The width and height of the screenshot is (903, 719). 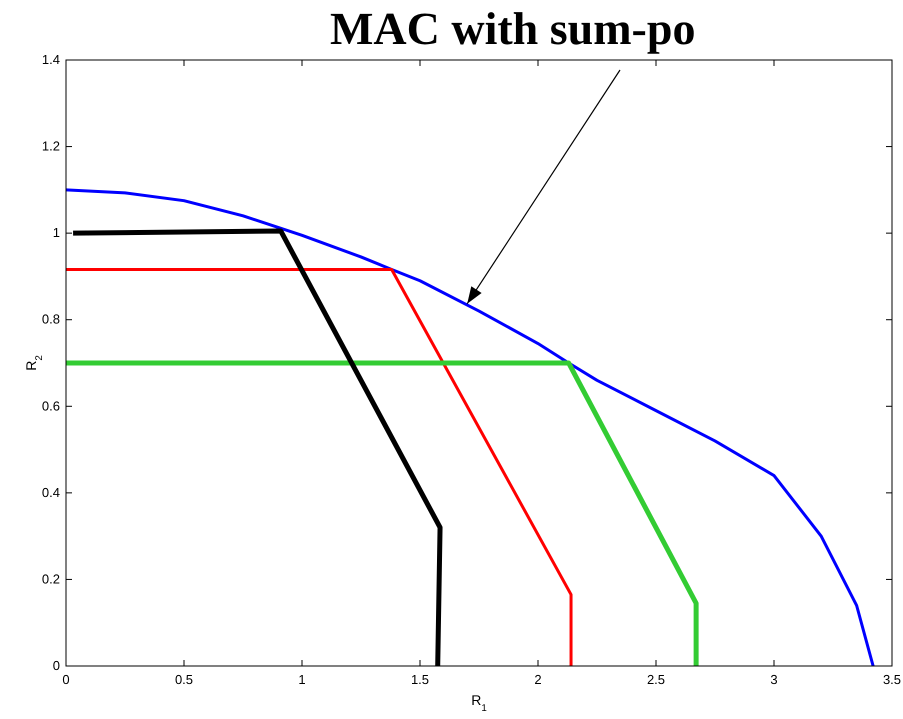 What do you see at coordinates (66, 679) in the screenshot?
I see `x-tick-label: 0` at bounding box center [66, 679].